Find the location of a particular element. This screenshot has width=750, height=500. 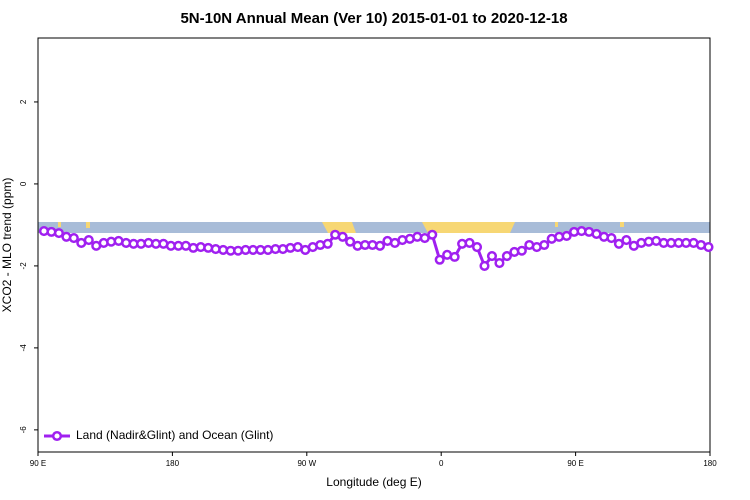

x-axis-label: Longitude (deg E) is located at coordinates (373, 482).